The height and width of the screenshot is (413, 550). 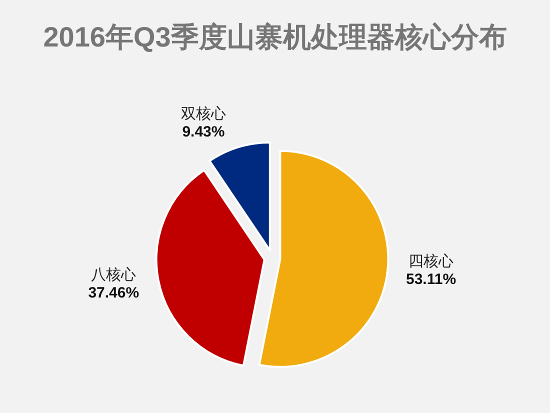 I want to click on slice-label: 四核心, so click(x=431, y=261).